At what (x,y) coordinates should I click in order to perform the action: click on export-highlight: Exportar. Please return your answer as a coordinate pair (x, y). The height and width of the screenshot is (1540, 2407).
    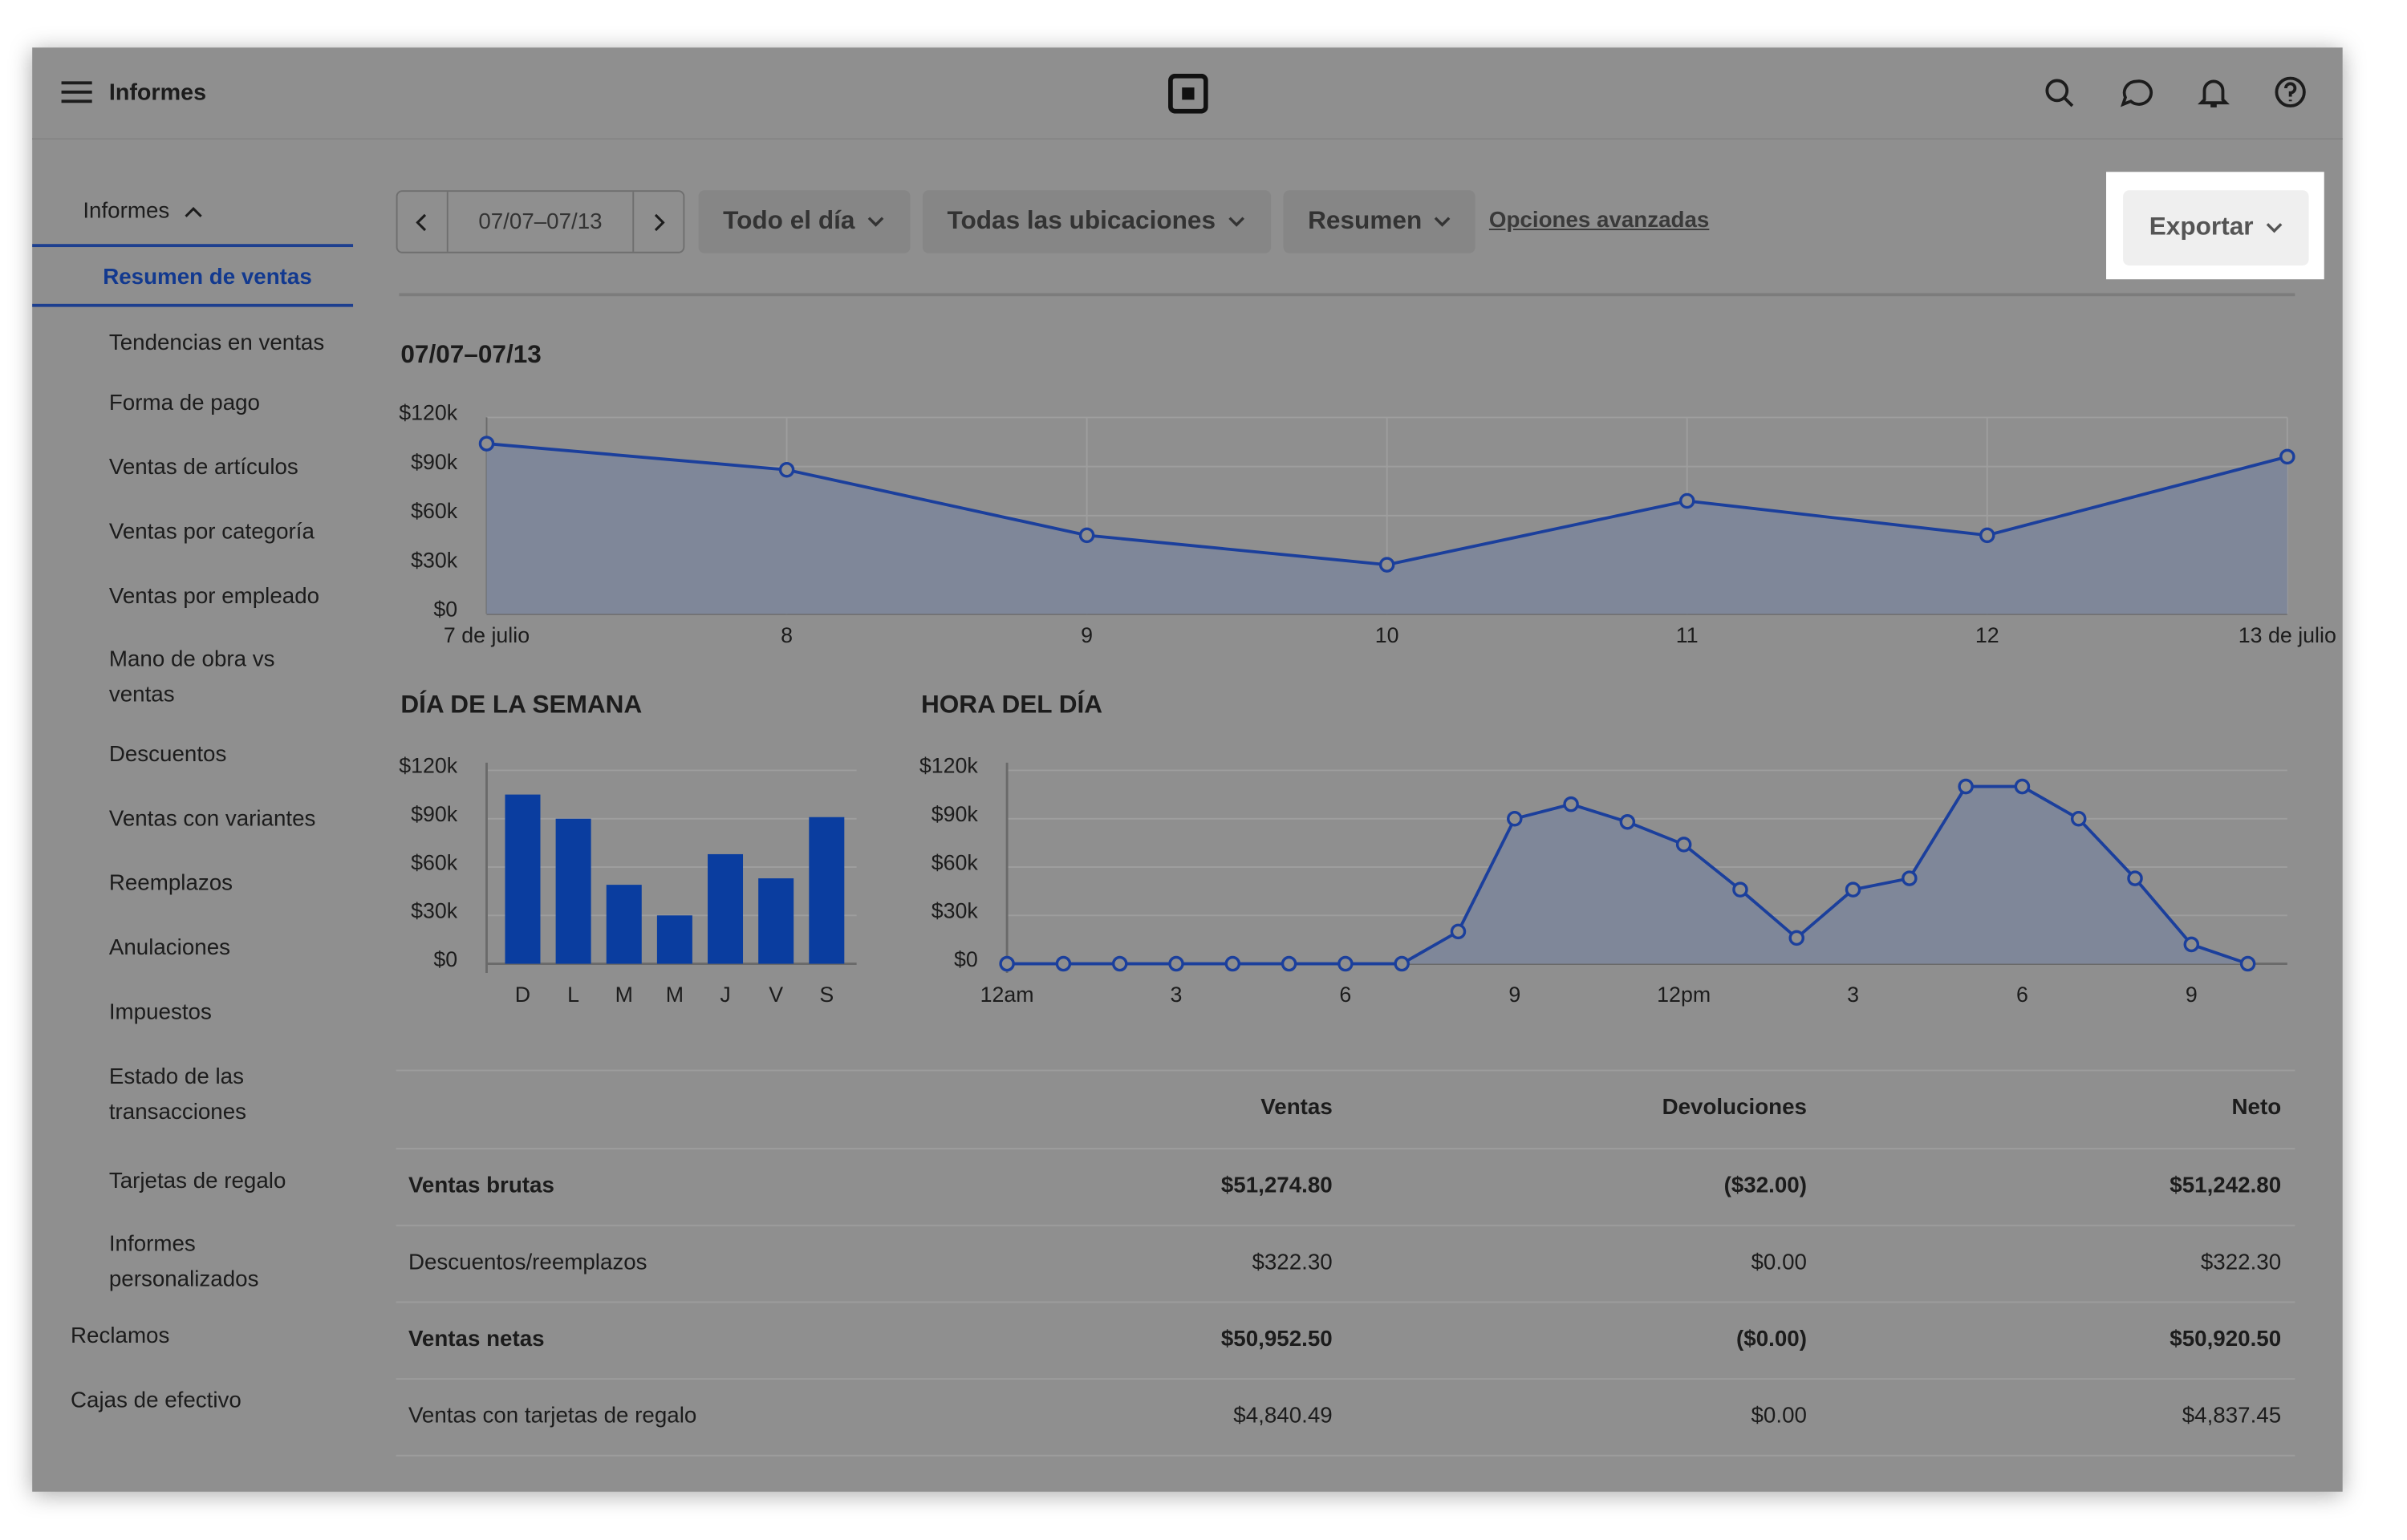
    Looking at the image, I should click on (2215, 226).